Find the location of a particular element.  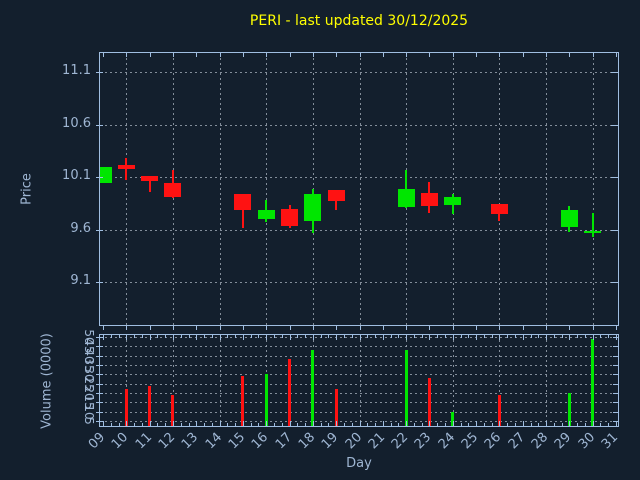

day-tick-label: 21 is located at coordinates (376, 441).